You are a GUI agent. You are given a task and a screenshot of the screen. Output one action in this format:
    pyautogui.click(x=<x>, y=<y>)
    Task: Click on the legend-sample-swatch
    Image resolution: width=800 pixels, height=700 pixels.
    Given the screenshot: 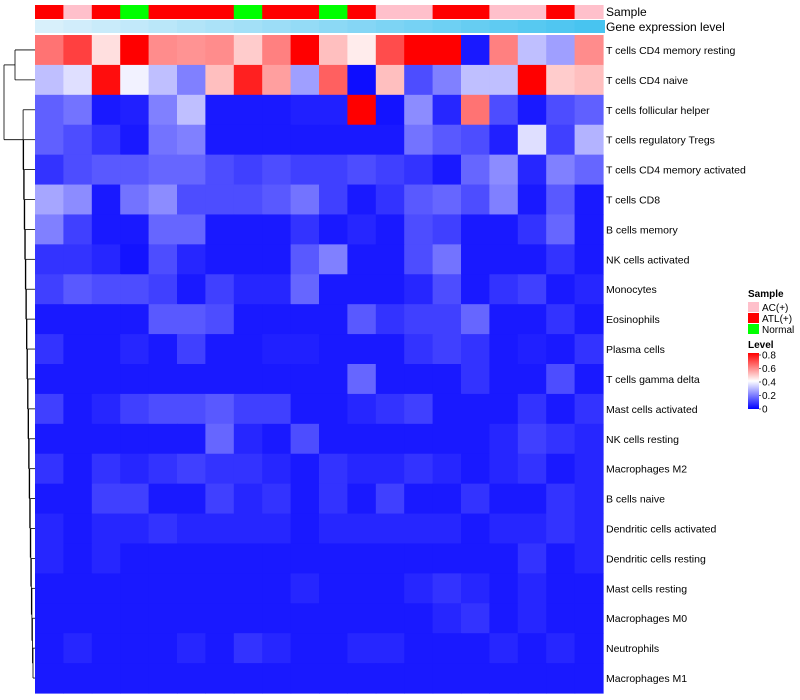 What is the action you would take?
    pyautogui.click(x=753, y=318)
    